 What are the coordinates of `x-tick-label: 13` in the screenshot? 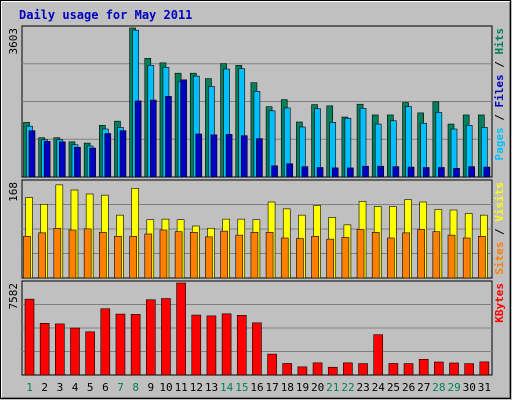 It's located at (211, 387).